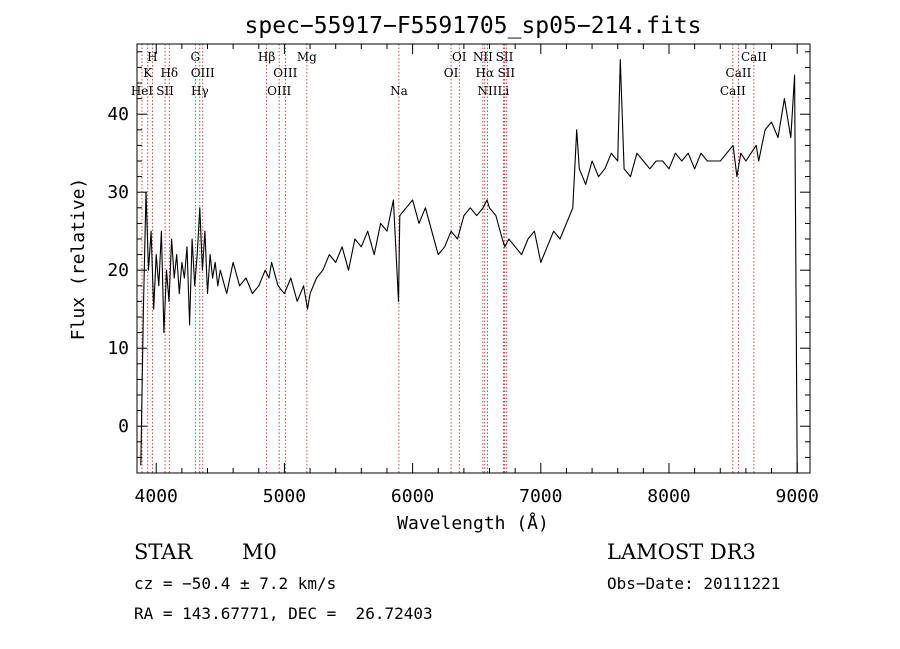 The width and height of the screenshot is (900, 649). I want to click on y-tick-label-1: 10, so click(118, 348).